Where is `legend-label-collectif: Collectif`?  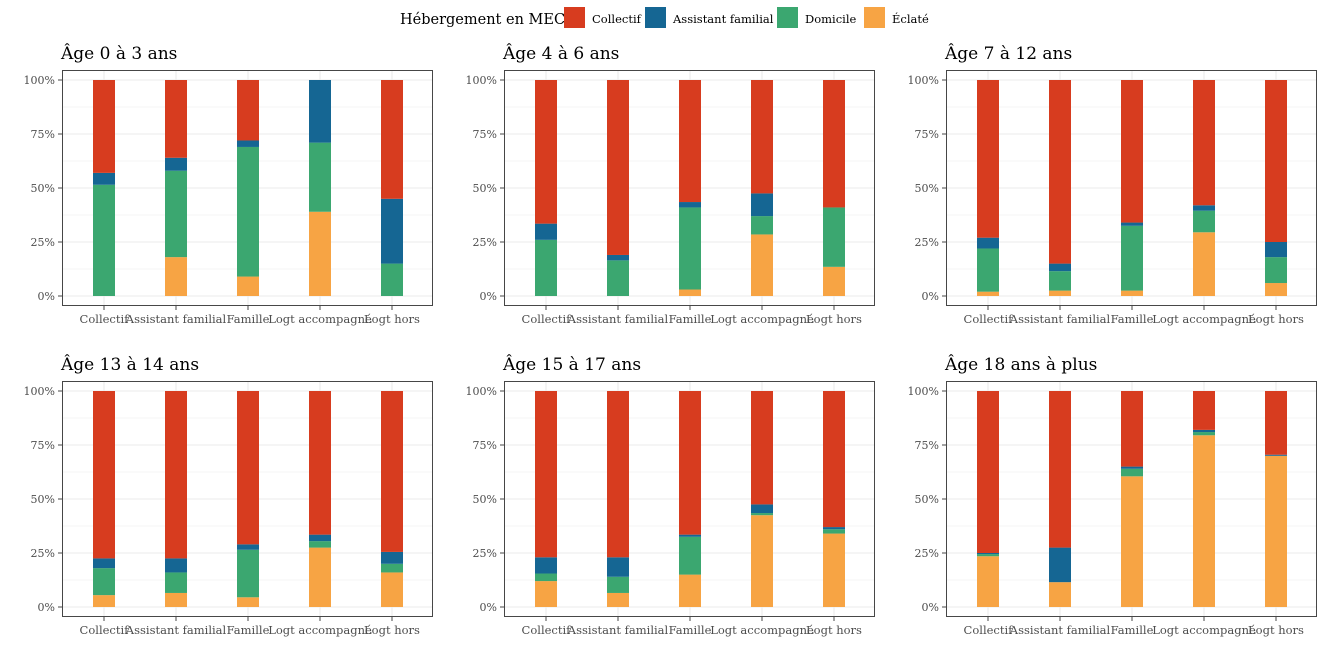
legend-label-collectif: Collectif is located at coordinates (617, 19).